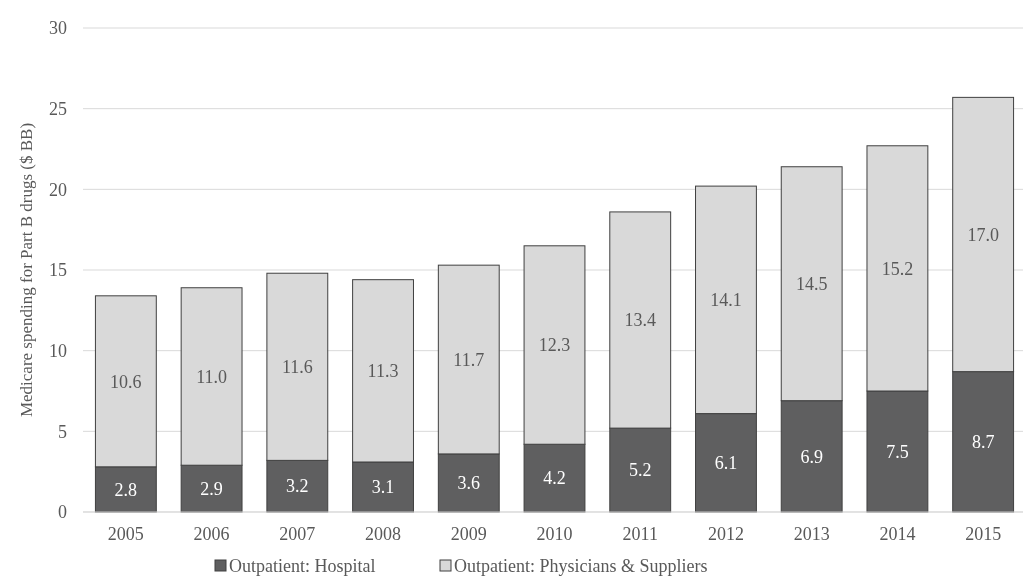 The width and height of the screenshot is (1023, 580). I want to click on data-label: 3.6, so click(469, 483).